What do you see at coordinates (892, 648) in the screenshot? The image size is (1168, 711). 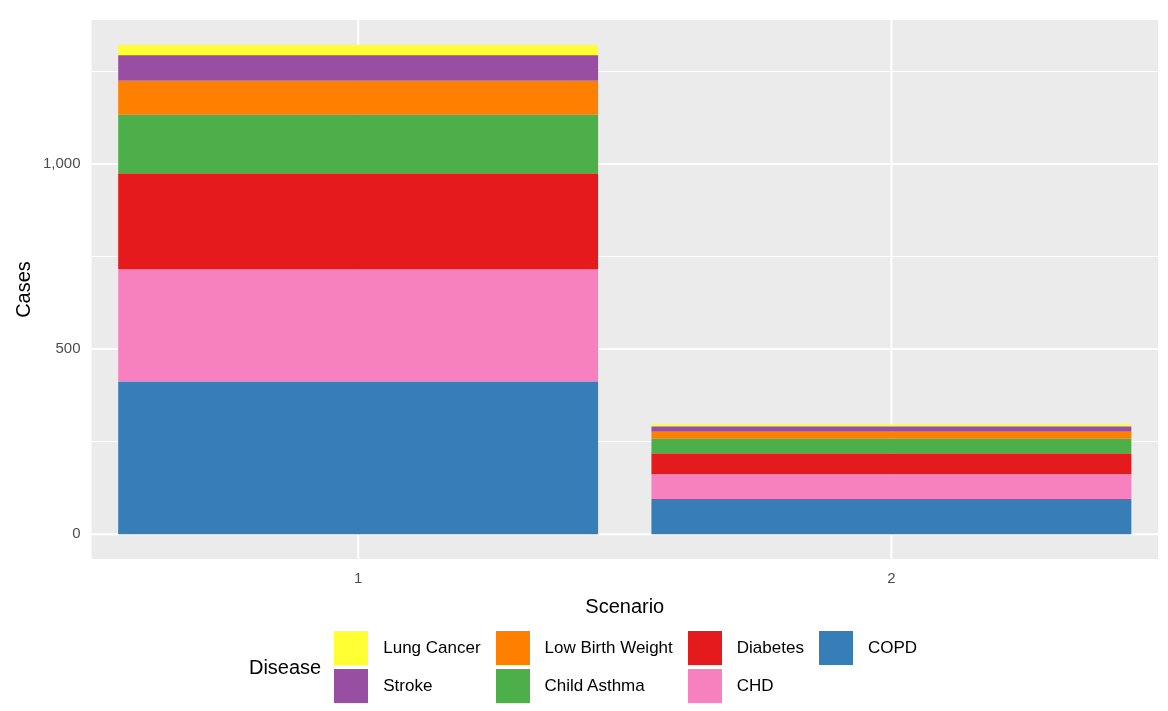 I see `legend-label: COPD` at bounding box center [892, 648].